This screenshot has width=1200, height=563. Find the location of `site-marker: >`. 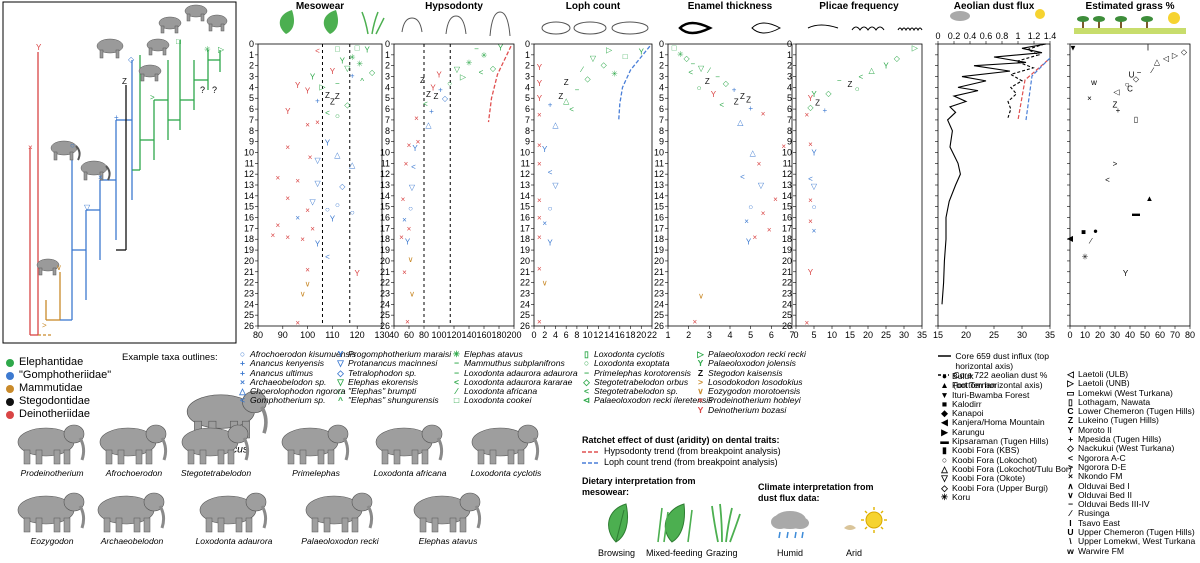

site-marker: > is located at coordinates (1070, 466).